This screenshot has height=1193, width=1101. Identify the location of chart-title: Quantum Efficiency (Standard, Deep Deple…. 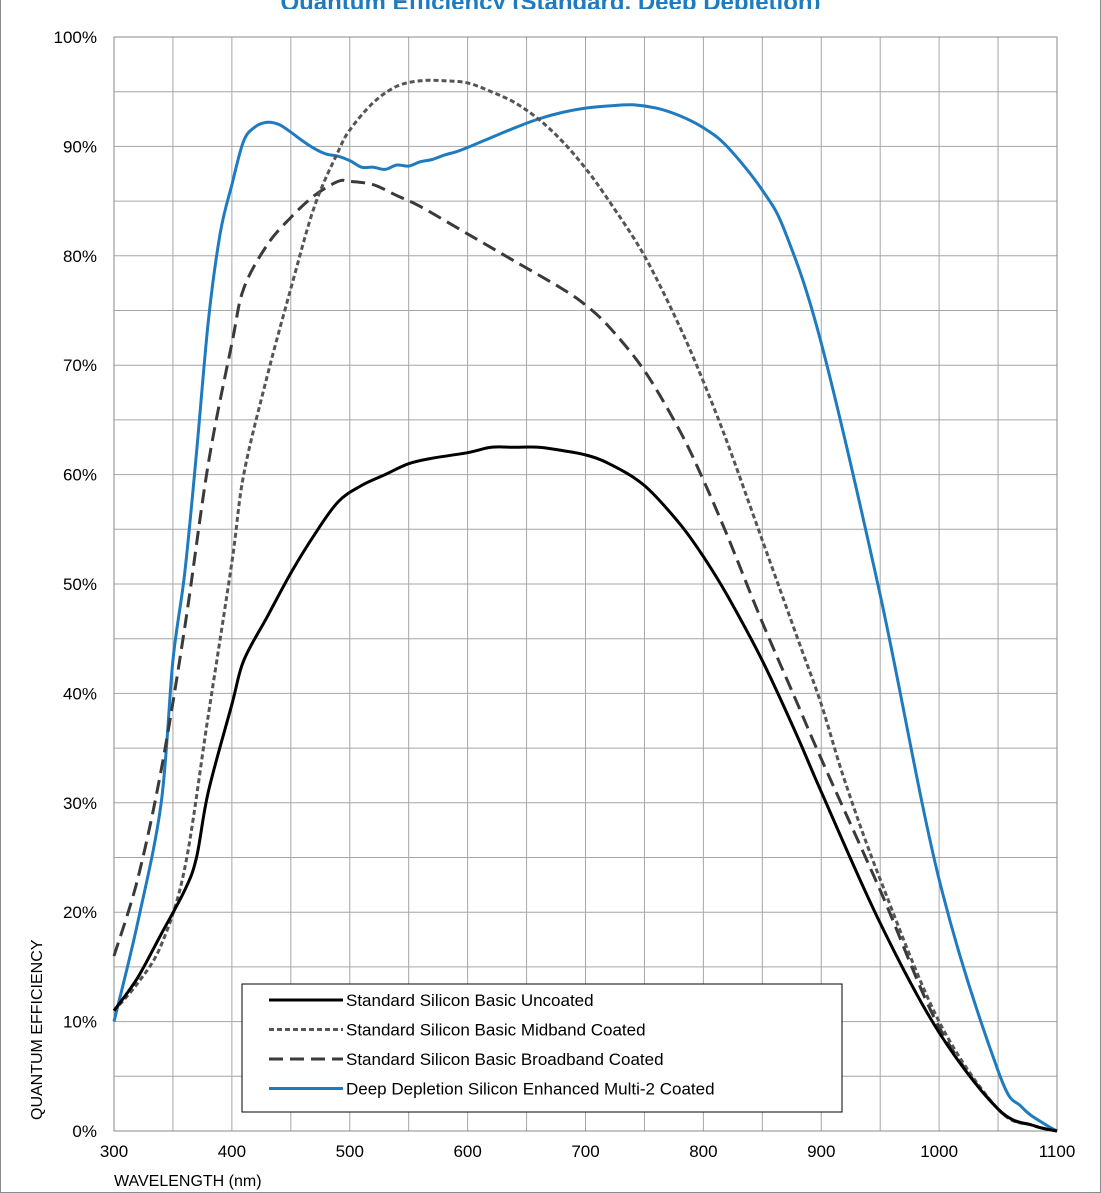
(550, 4).